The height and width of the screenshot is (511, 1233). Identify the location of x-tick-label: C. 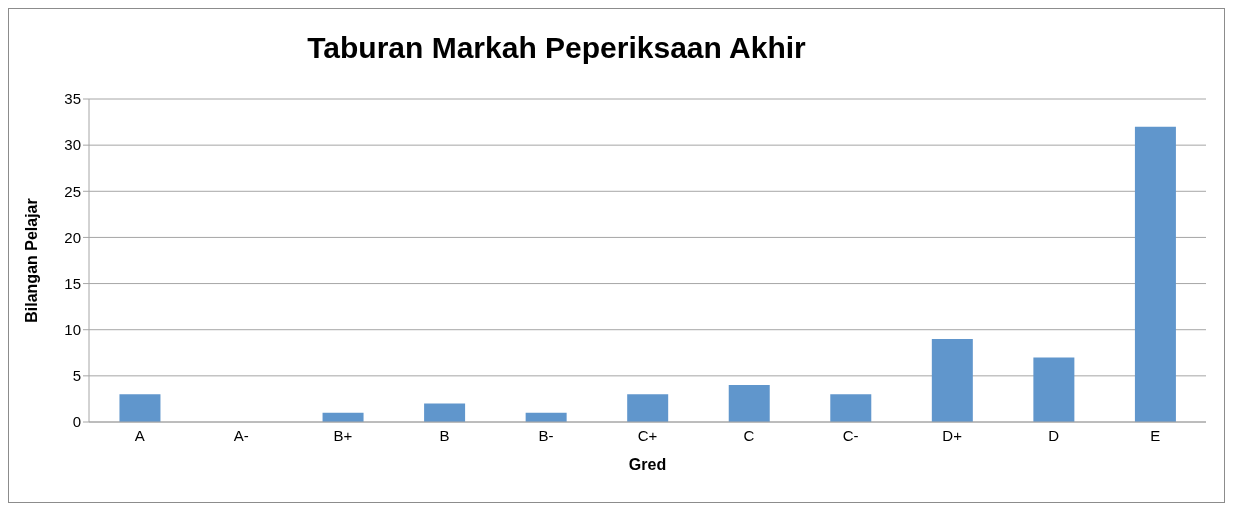
(749, 435).